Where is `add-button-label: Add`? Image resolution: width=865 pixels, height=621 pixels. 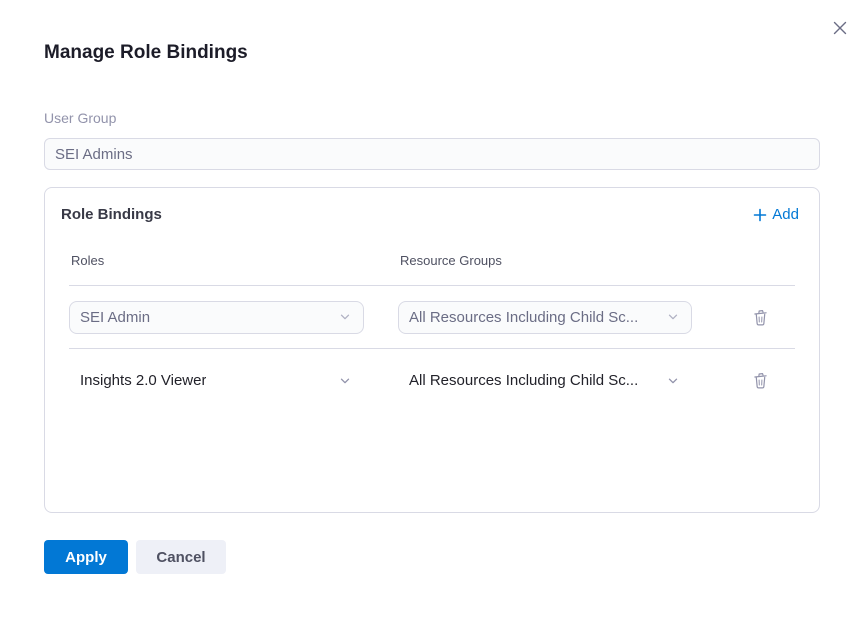
add-button-label: Add is located at coordinates (785, 214).